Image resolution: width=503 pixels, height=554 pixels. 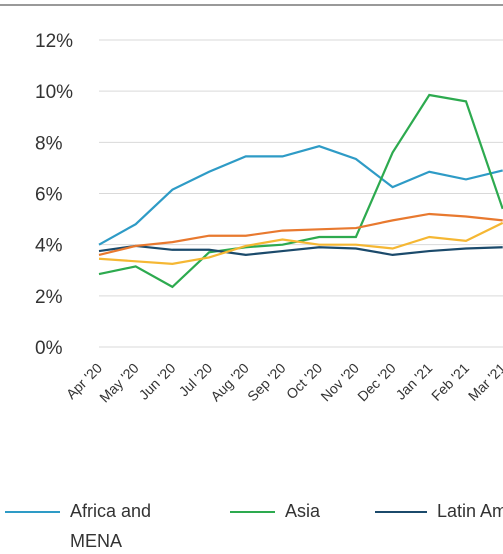 I want to click on x-tick-label: Feb '21, so click(x=450, y=382).